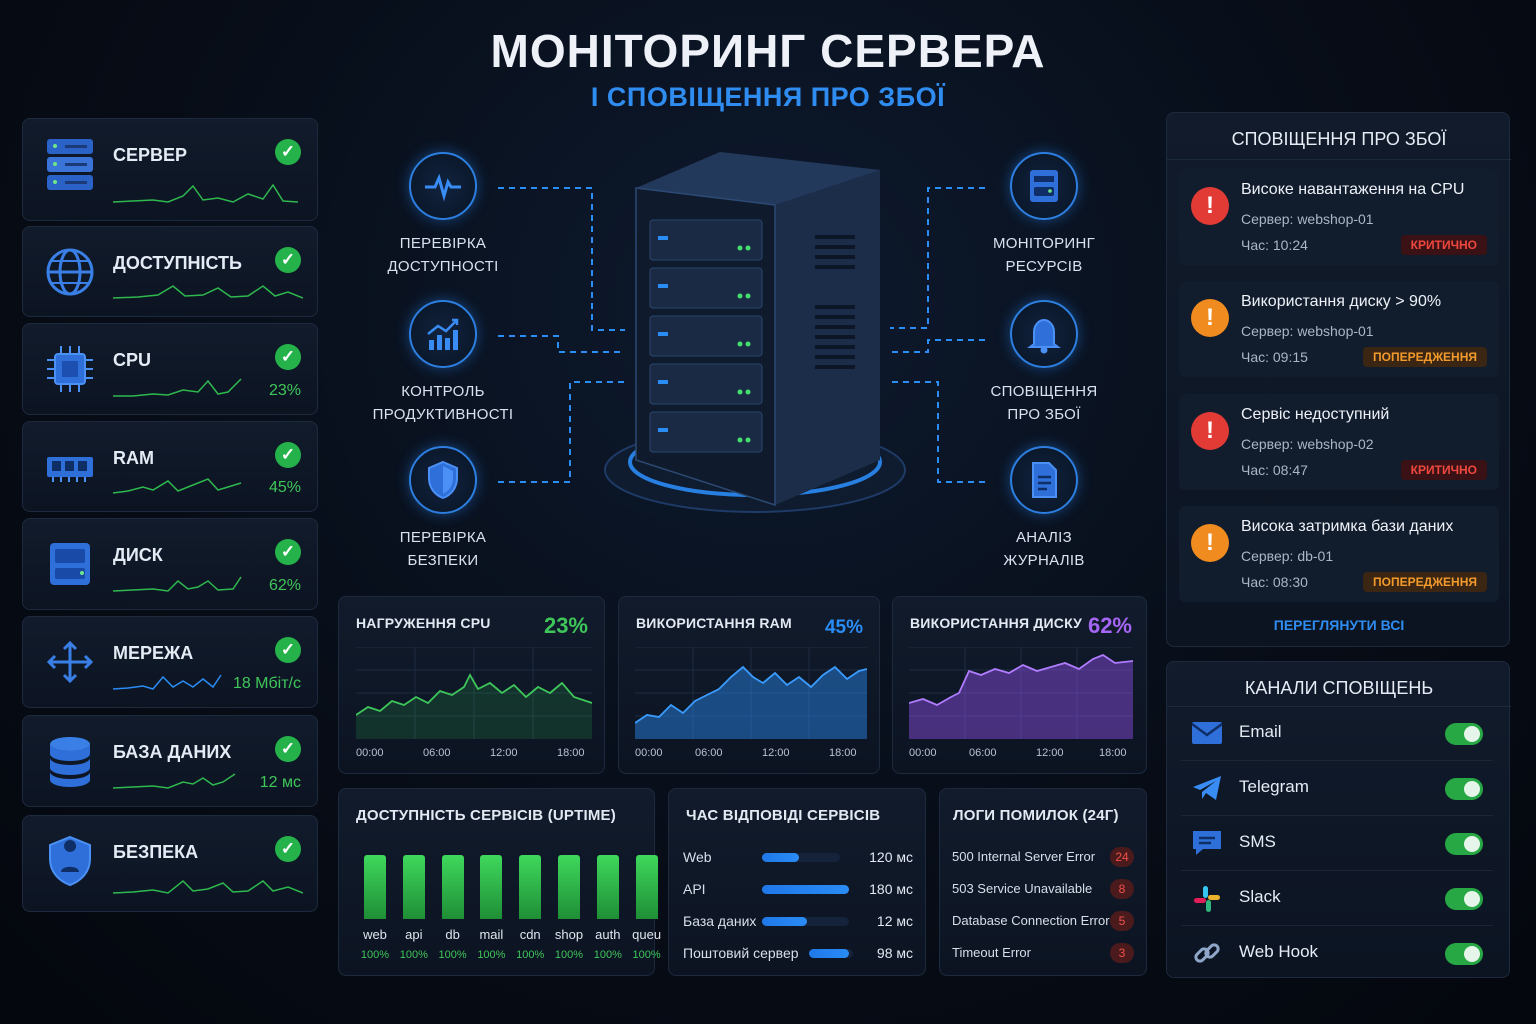 The height and width of the screenshot is (1024, 1536). Describe the element at coordinates (741, 953) in the screenshot. I see `response-label: Поштовий сервер` at that location.